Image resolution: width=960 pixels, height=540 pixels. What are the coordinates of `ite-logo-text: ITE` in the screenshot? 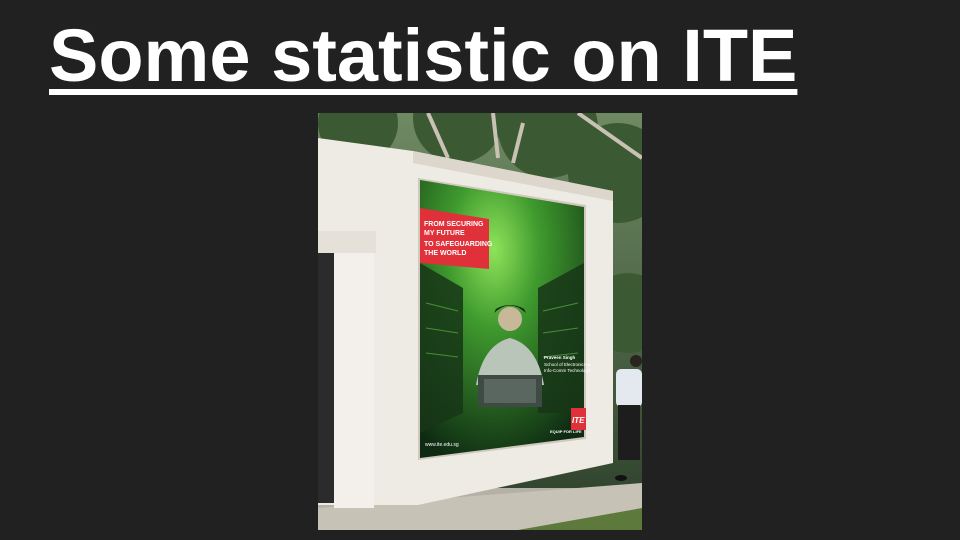 It's located at (578, 420).